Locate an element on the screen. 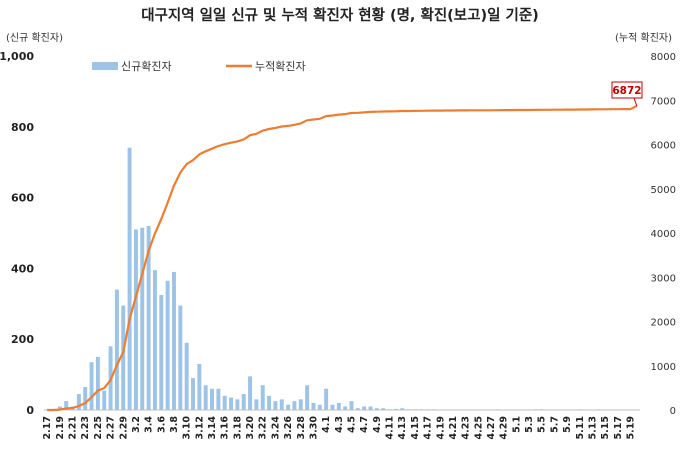 This screenshot has width=680, height=449. callout-label: 6872 is located at coordinates (626, 91).